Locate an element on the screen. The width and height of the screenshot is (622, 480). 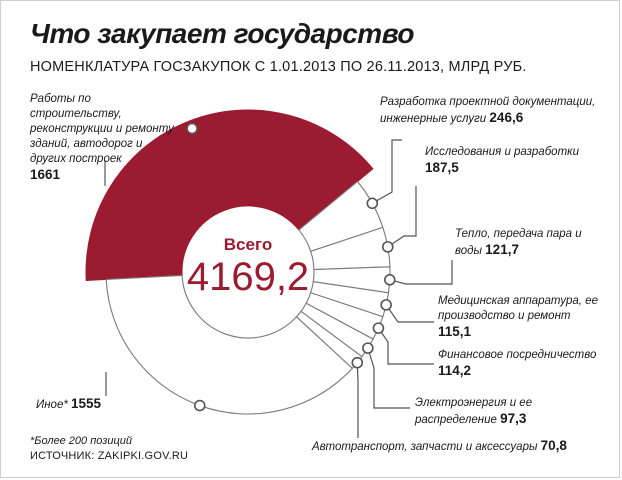
slice-value: 121,7 is located at coordinates (502, 249).